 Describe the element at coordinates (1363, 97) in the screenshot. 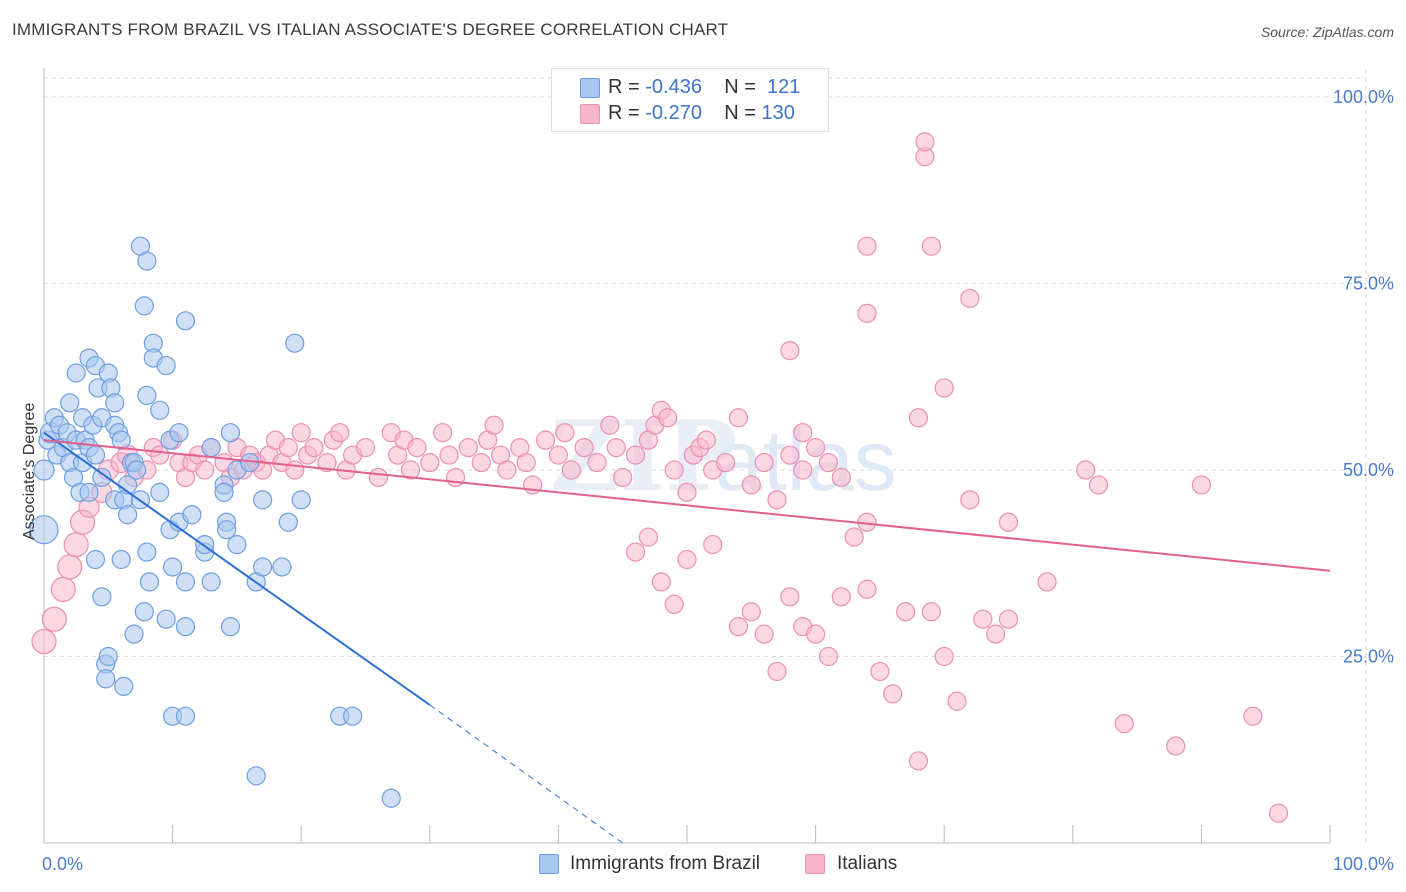

I see `y-tick-label: 100.0%` at that location.